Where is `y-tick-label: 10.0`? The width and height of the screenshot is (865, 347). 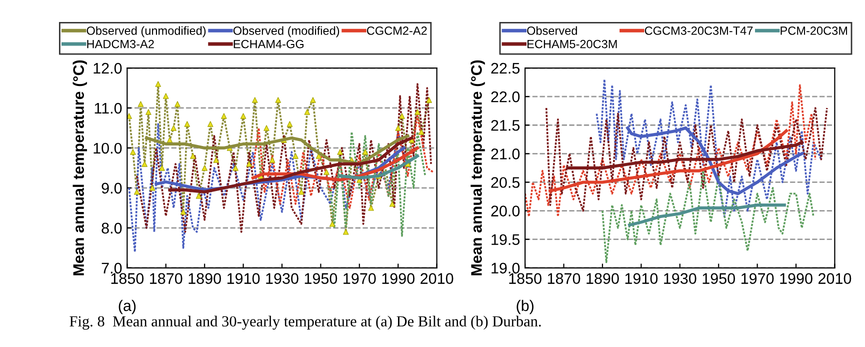
y-tick-label: 10.0 is located at coordinates (108, 148).